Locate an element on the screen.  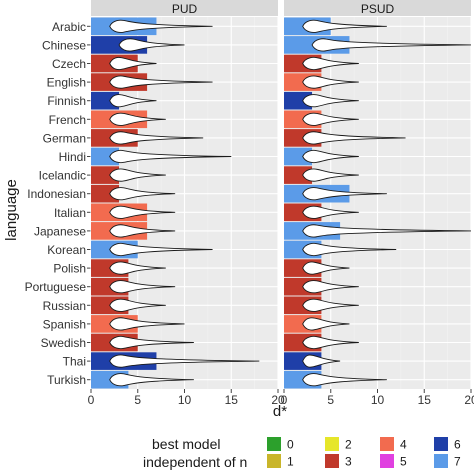
y-tick-label: Arabic is located at coordinates (69, 27).